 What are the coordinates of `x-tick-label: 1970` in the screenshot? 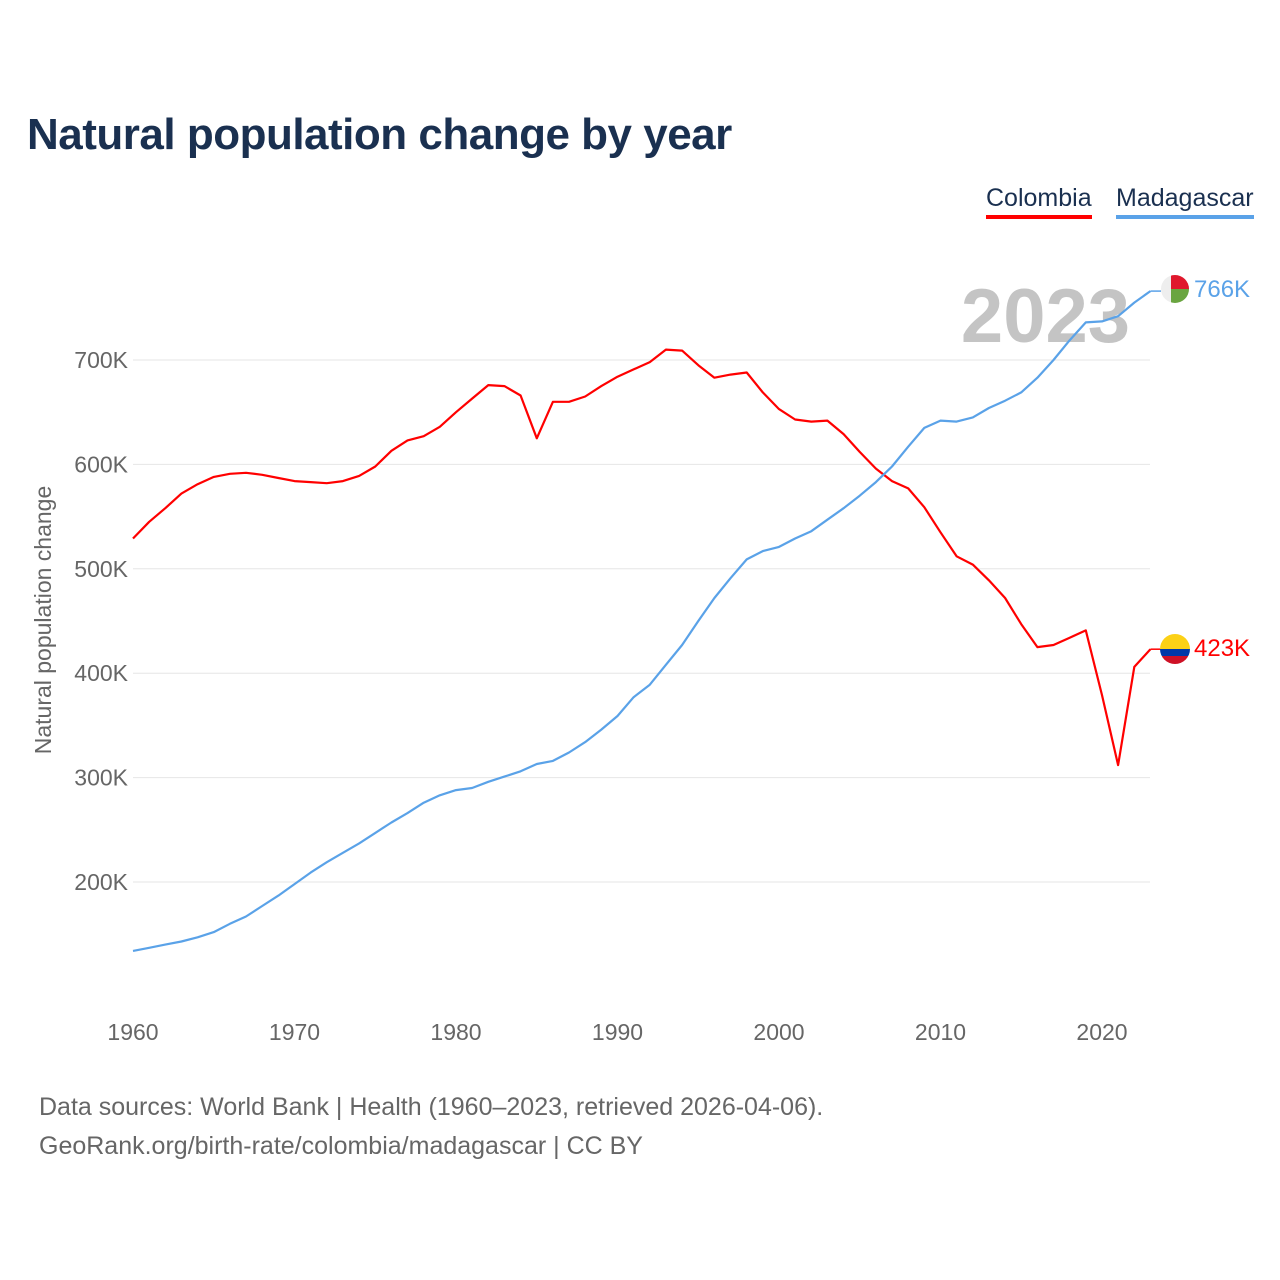 It's located at (294, 1032).